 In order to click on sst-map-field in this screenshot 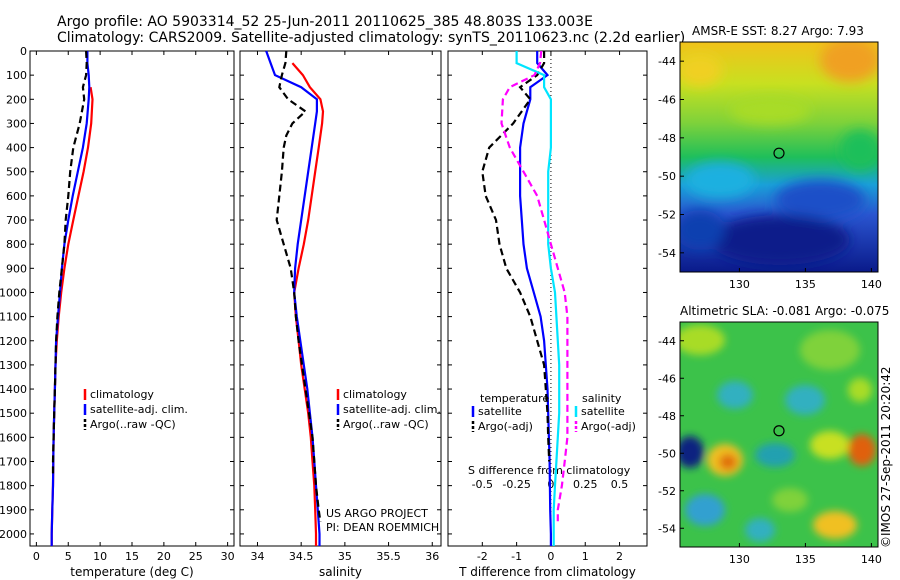, I will do `click(779, 157)`.